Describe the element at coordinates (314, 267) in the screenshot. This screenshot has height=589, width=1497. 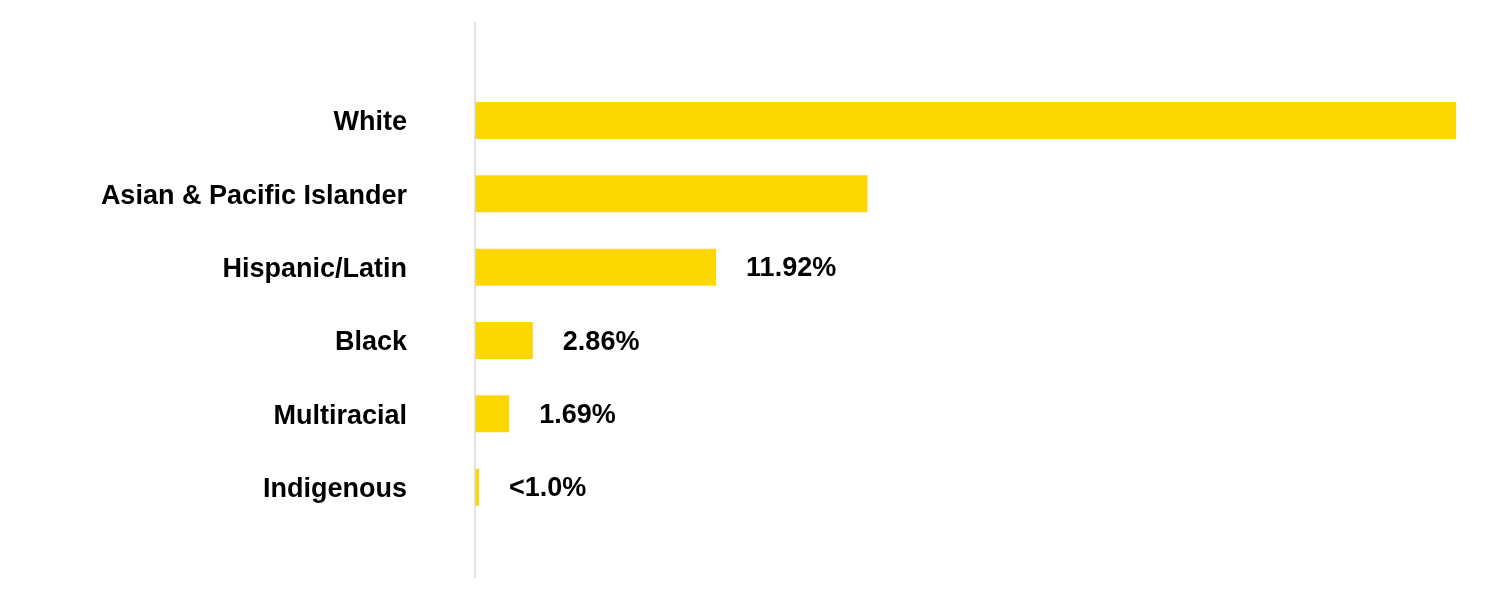
I see `y-tick-label: Hispanic/Latin` at that location.